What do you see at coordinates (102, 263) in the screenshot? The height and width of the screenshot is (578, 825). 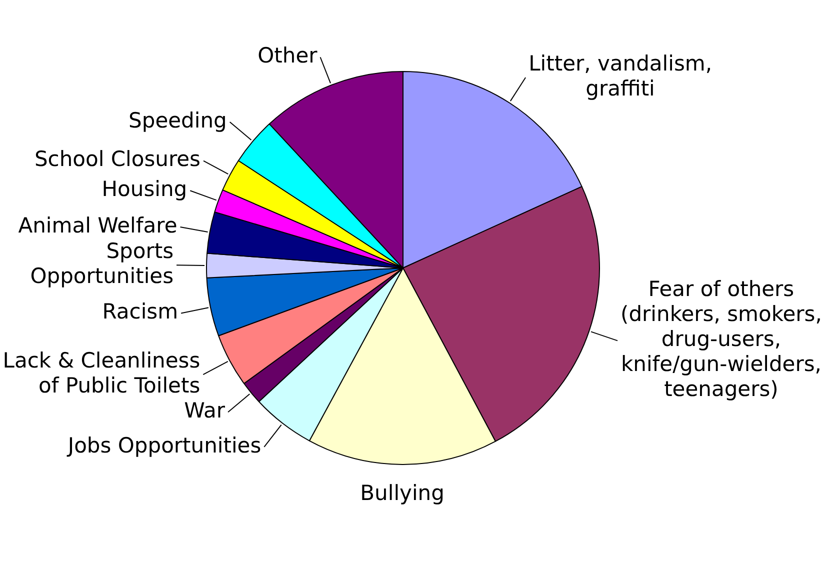 I see `slice-label: Sports Opportunities` at bounding box center [102, 263].